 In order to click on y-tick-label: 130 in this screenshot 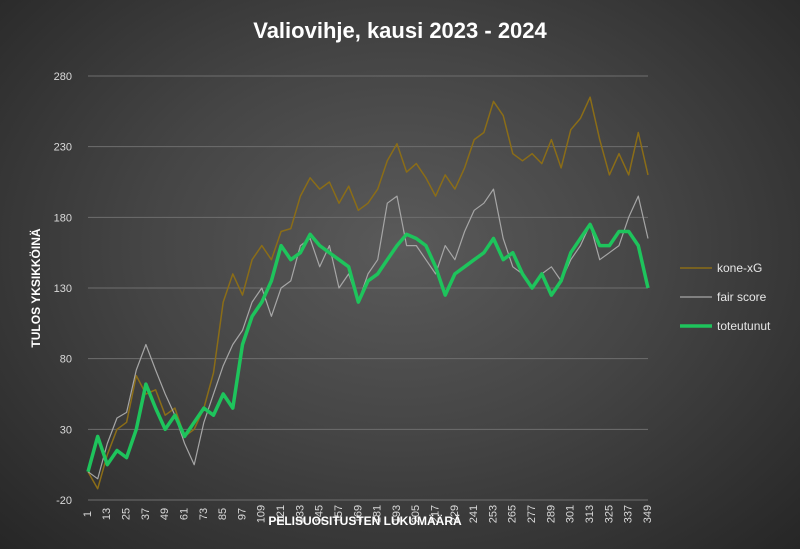, I will do `click(63, 289)`.